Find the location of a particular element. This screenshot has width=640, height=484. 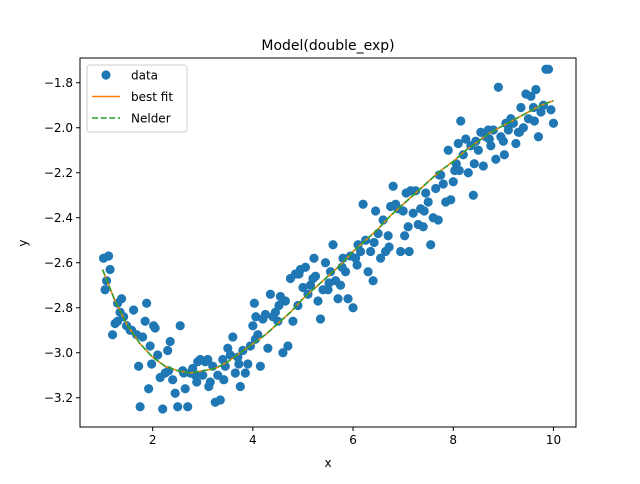

y-tick-label: −2.2 is located at coordinates (58, 173).